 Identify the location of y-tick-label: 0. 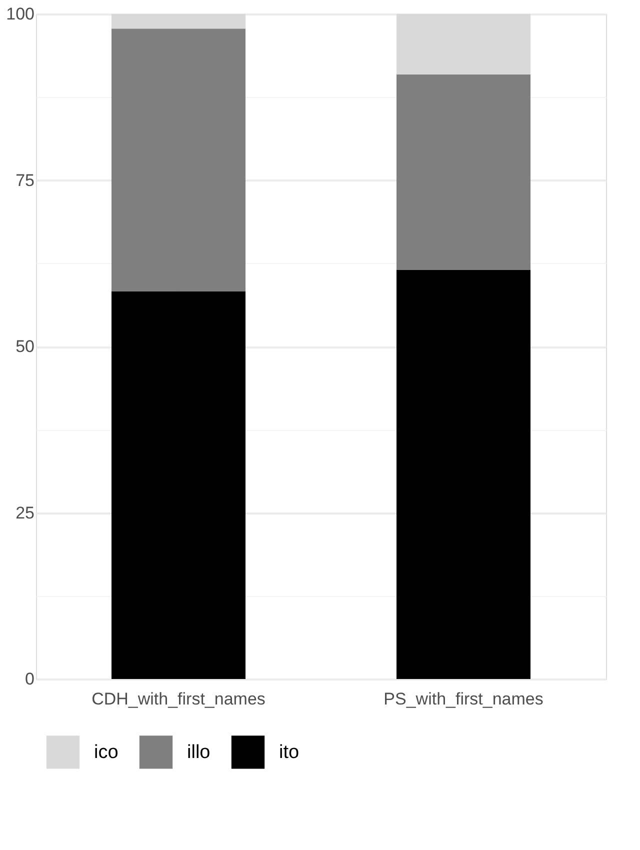
(29, 679).